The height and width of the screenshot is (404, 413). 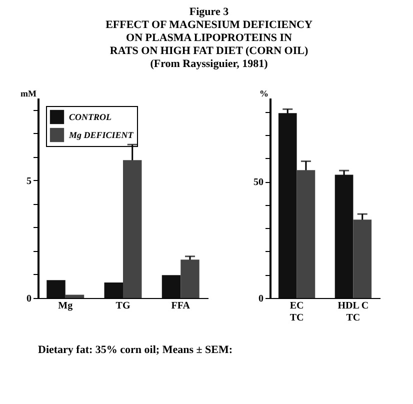 I want to click on legend-label: Mg DEFICIENT, so click(x=101, y=135).